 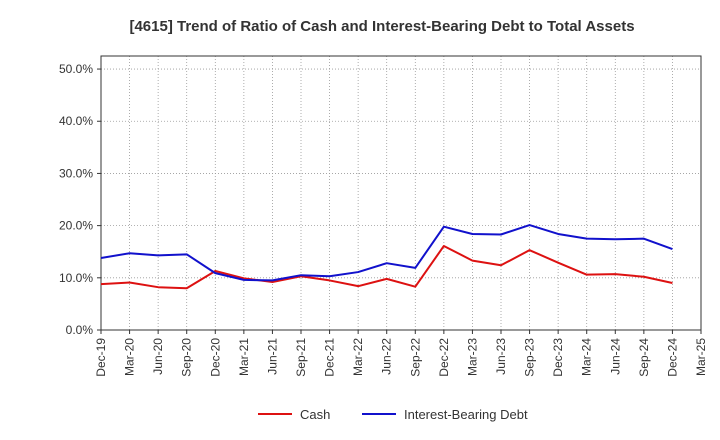 I want to click on series-line-interest-bearing-debt, so click(x=386, y=253).